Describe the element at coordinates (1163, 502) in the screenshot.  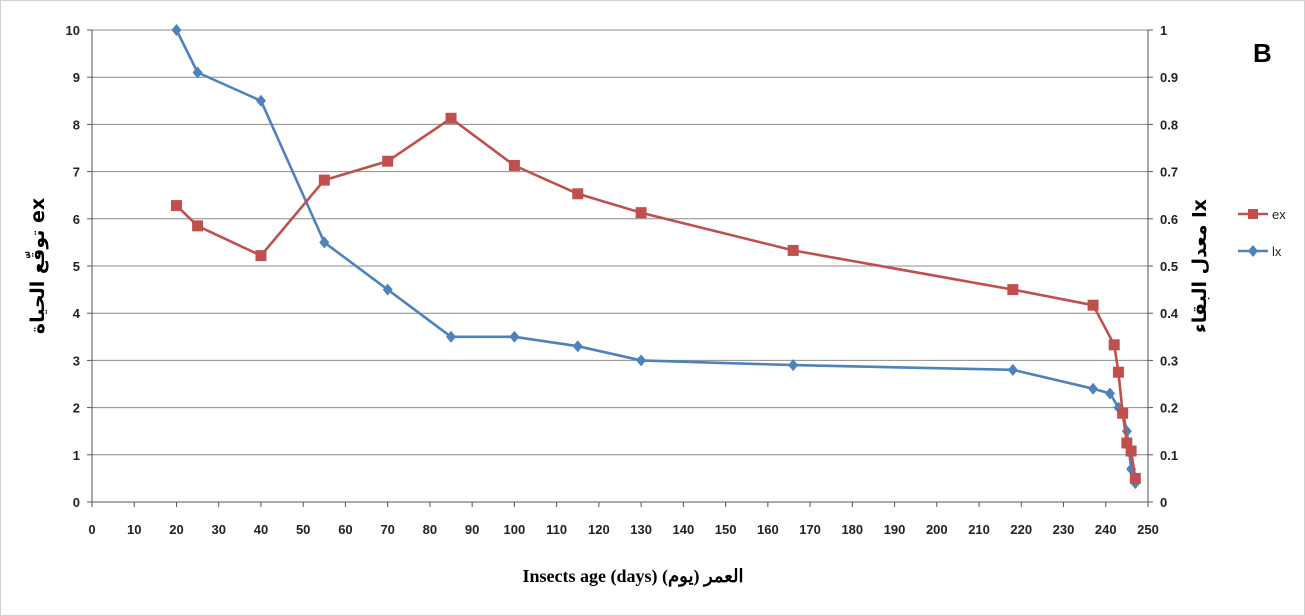
I see `y-right-tick-label: 0` at that location.